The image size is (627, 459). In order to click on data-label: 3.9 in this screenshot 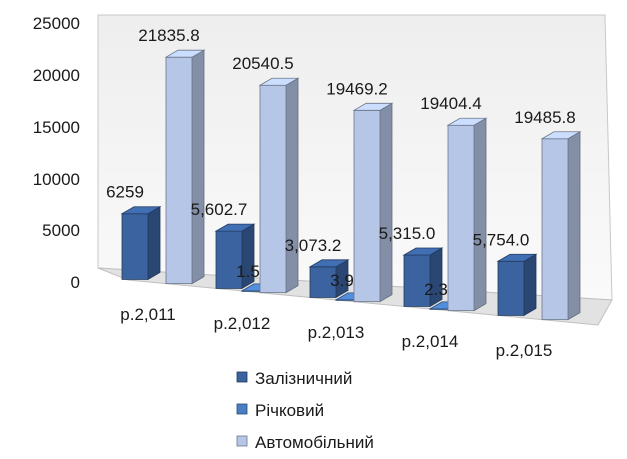, I will do `click(342, 280)`.